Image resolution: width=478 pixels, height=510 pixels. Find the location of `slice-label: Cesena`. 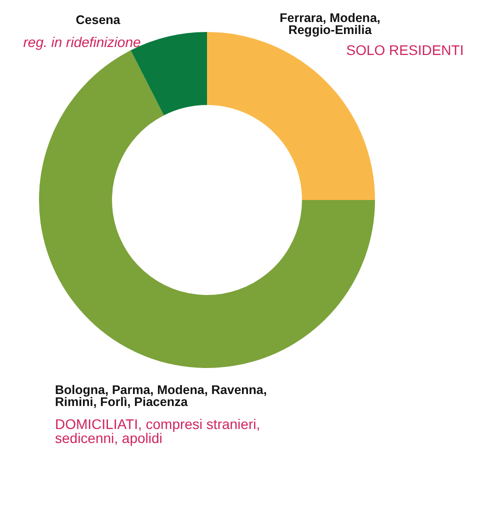

slice-label: Cesena is located at coordinates (99, 20).